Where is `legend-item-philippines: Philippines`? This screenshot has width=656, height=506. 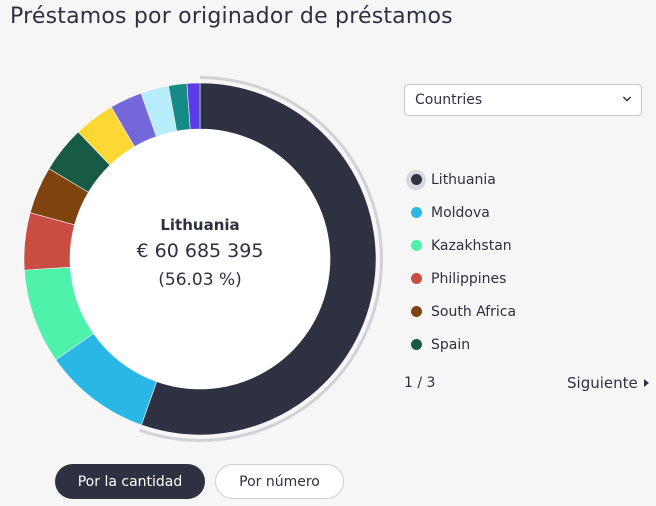
legend-item-philippines: Philippines is located at coordinates (526, 278).